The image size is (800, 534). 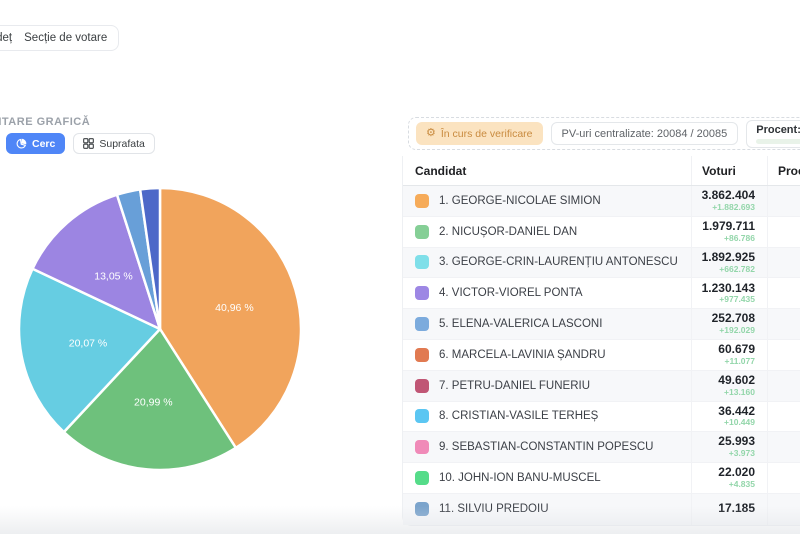 I want to click on votes-value: 3.862.404, so click(x=728, y=195).